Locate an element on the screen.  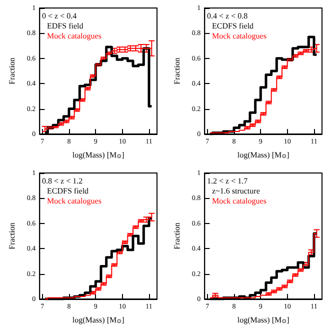
series-label: Mock catalogues is located at coordinates (74, 36).